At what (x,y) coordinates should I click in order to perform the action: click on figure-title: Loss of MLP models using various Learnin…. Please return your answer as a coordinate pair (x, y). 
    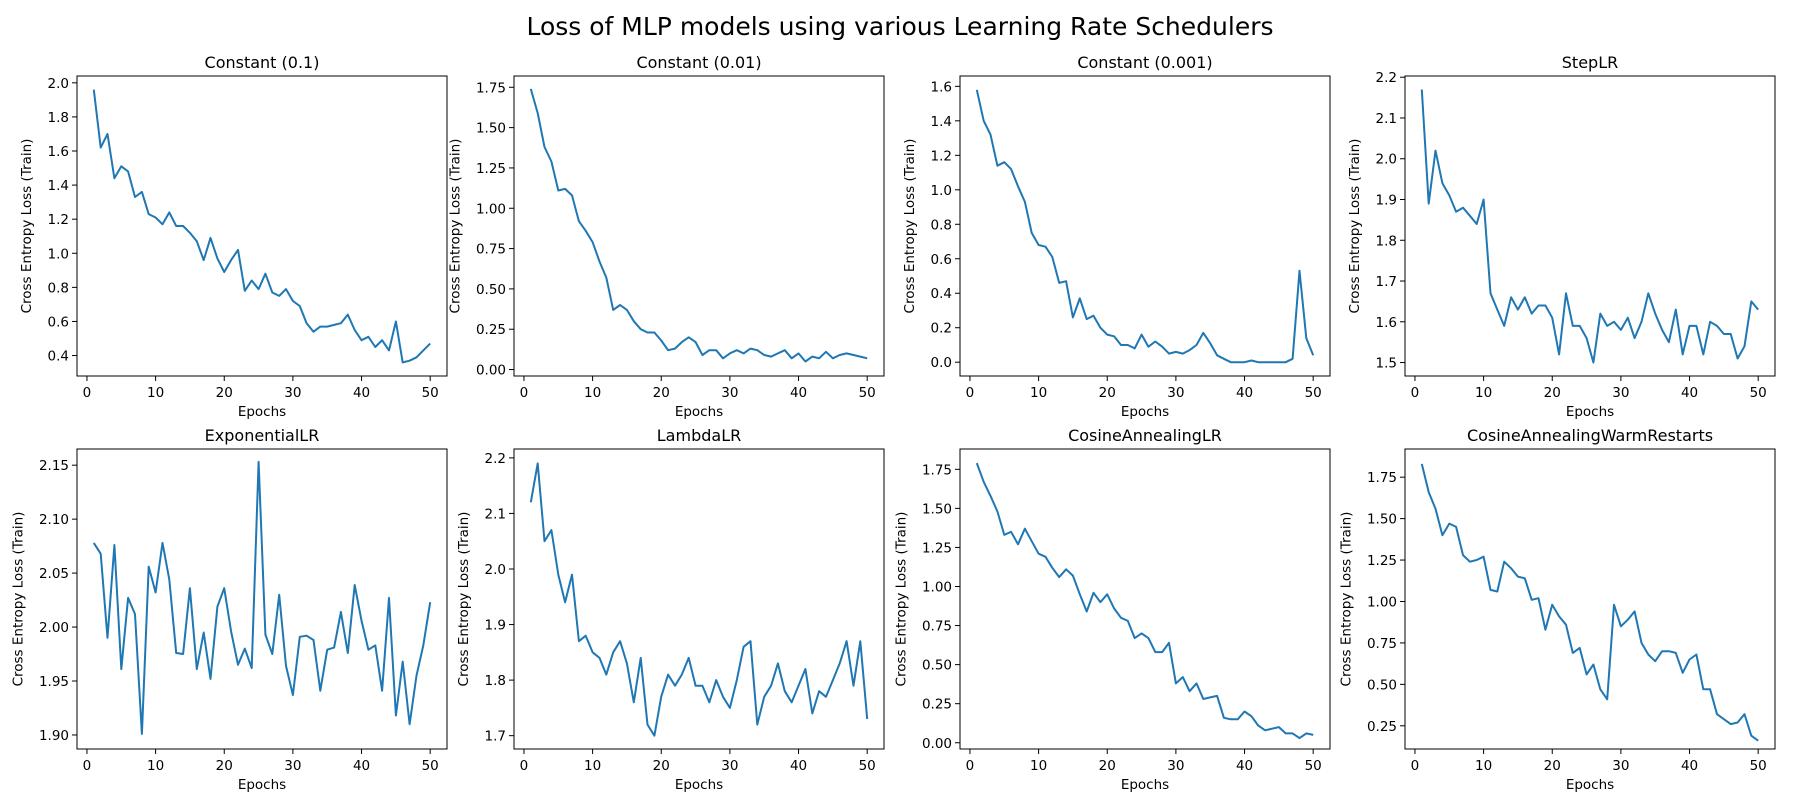
    Looking at the image, I should click on (899, 26).